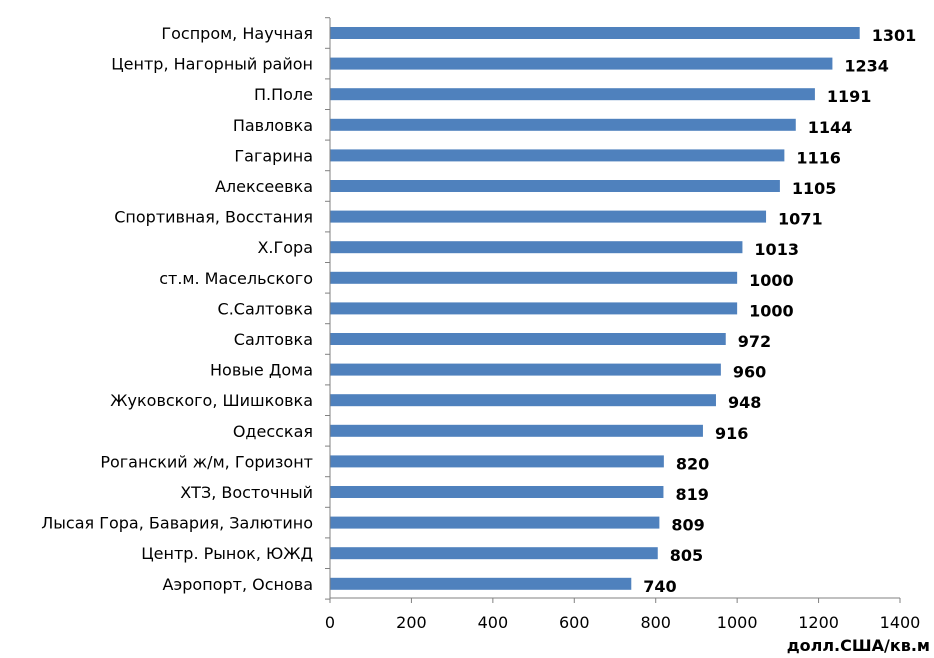 The image size is (934, 658). Describe the element at coordinates (213, 217) in the screenshot. I see `category-label: Спортивная, Восстания` at that location.